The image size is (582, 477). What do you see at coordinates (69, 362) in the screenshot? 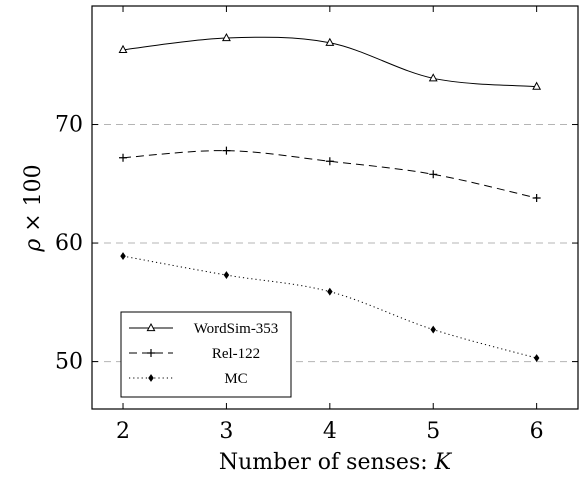
I see `y-tick-label: 50` at bounding box center [69, 362].